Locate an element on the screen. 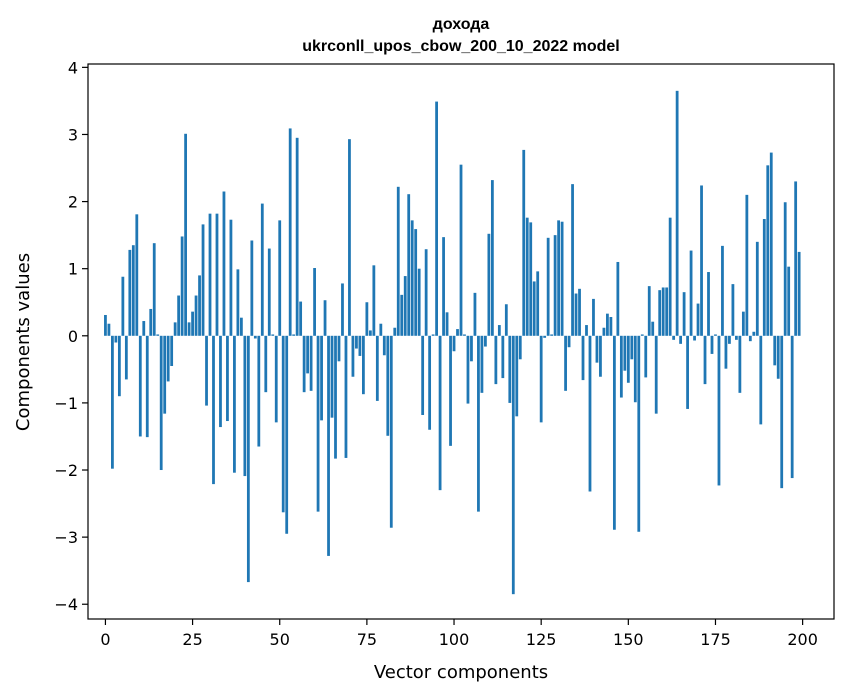 The width and height of the screenshot is (847, 696). x-tick-label: 100 is located at coordinates (454, 639).